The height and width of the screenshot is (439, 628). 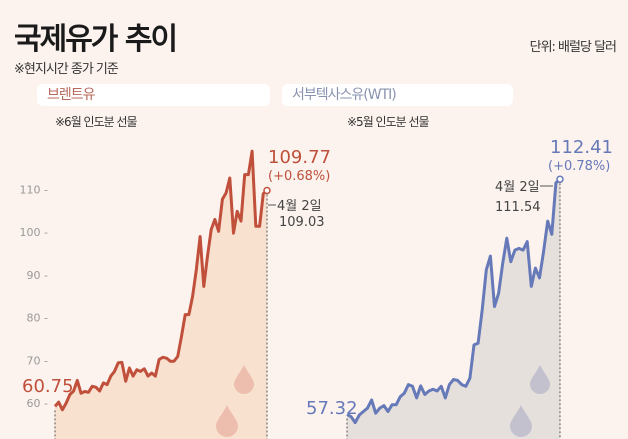 What do you see at coordinates (96, 122) in the screenshot?
I see `brent-subtitle: ※6월 인도분 선물` at bounding box center [96, 122].